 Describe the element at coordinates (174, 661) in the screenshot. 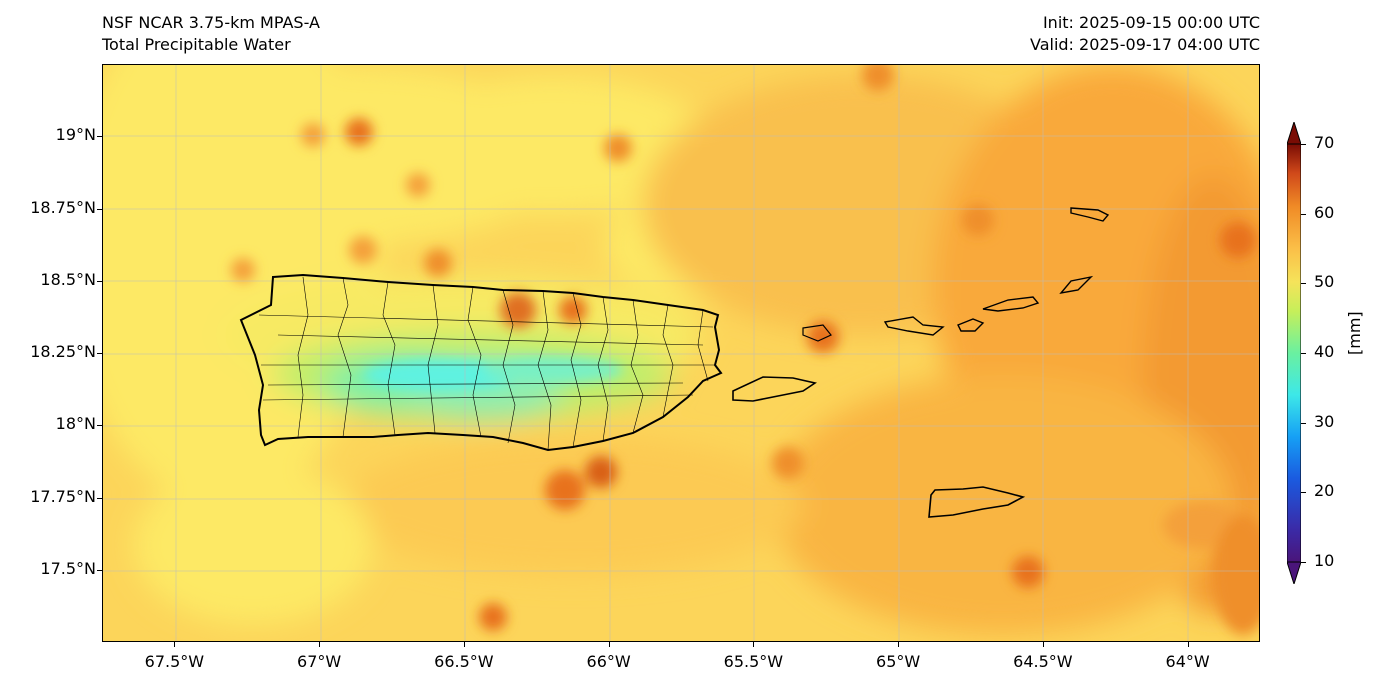

I see `lon-tick-label: 67.5°W` at that location.